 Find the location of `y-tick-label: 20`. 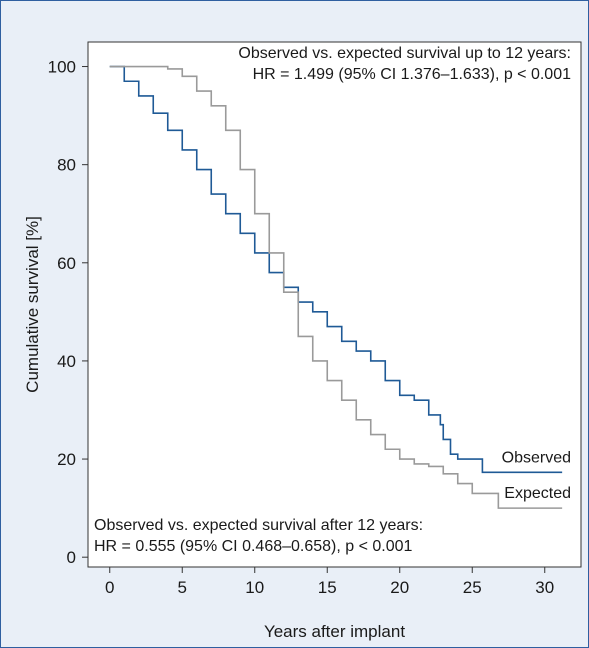

y-tick-label: 20 is located at coordinates (66, 459).